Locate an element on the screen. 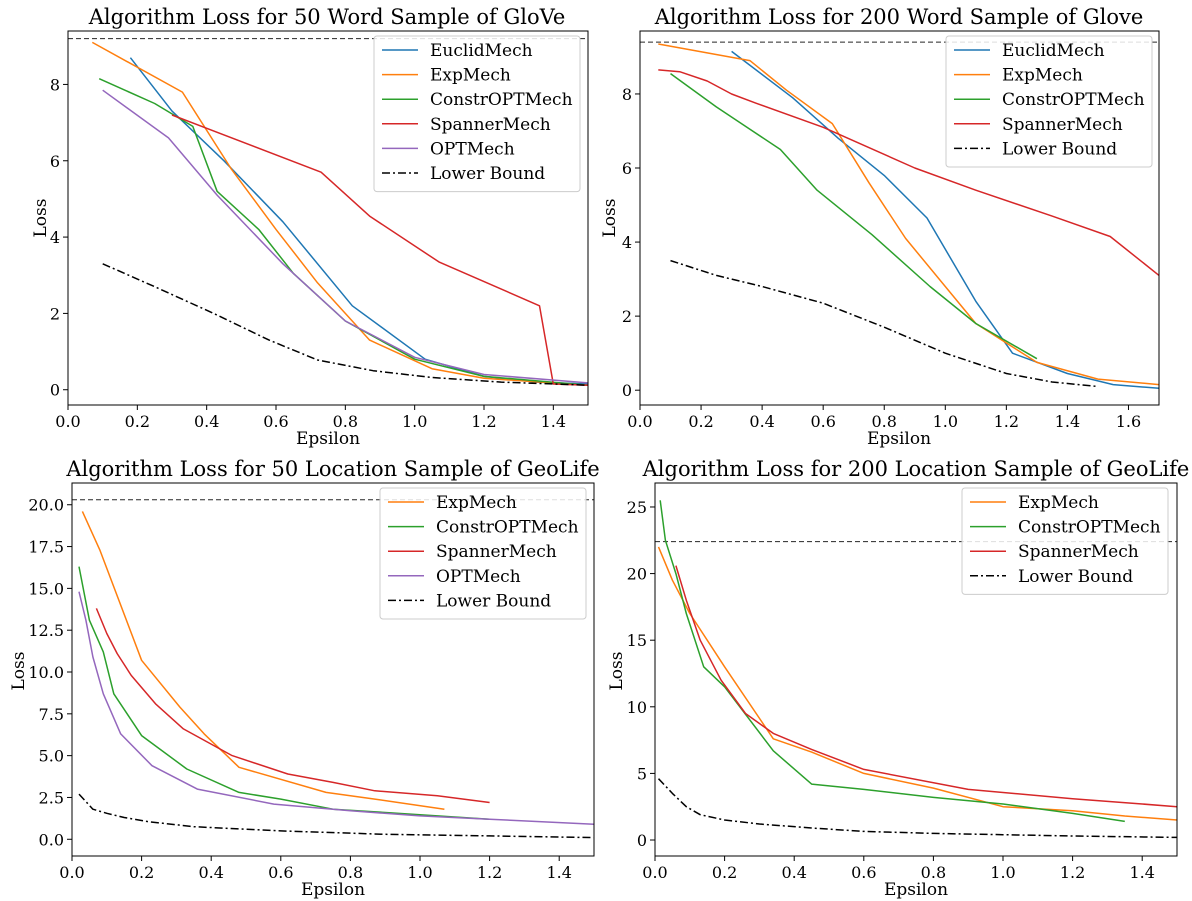 This screenshot has height=901, width=1192. y-tick-label: 15 is located at coordinates (637, 640).